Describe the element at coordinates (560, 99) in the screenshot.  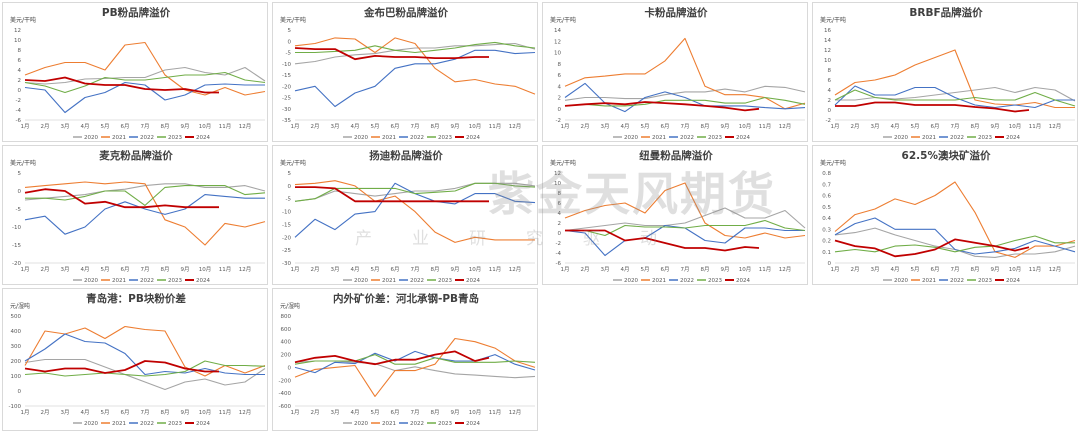
I see `y-tick-label: 2` at that location.